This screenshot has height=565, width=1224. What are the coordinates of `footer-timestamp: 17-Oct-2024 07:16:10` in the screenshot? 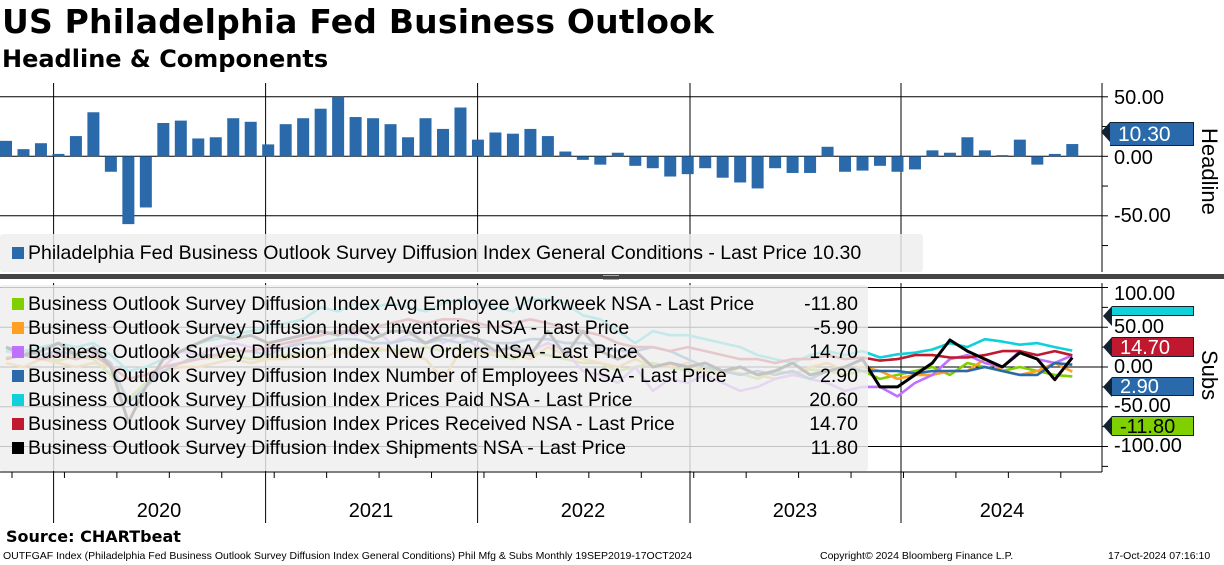 It's located at (1159, 556).